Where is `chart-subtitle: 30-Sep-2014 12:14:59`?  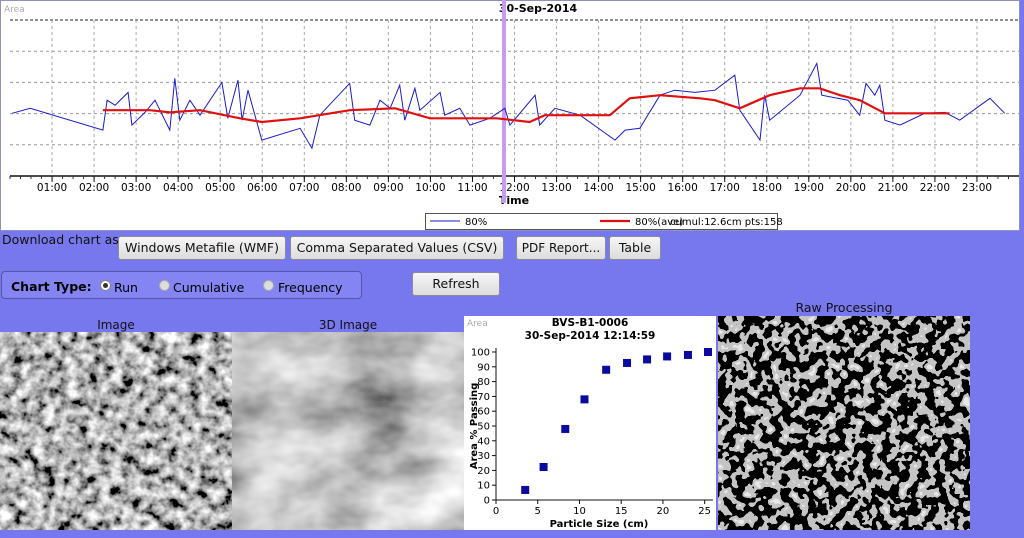 chart-subtitle: 30-Sep-2014 12:14:59 is located at coordinates (590, 336).